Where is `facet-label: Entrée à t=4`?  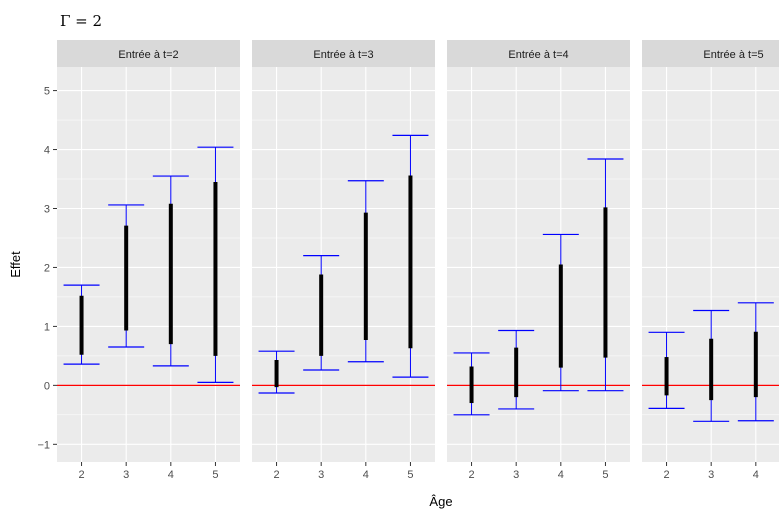 facet-label: Entrée à t=4 is located at coordinates (538, 55).